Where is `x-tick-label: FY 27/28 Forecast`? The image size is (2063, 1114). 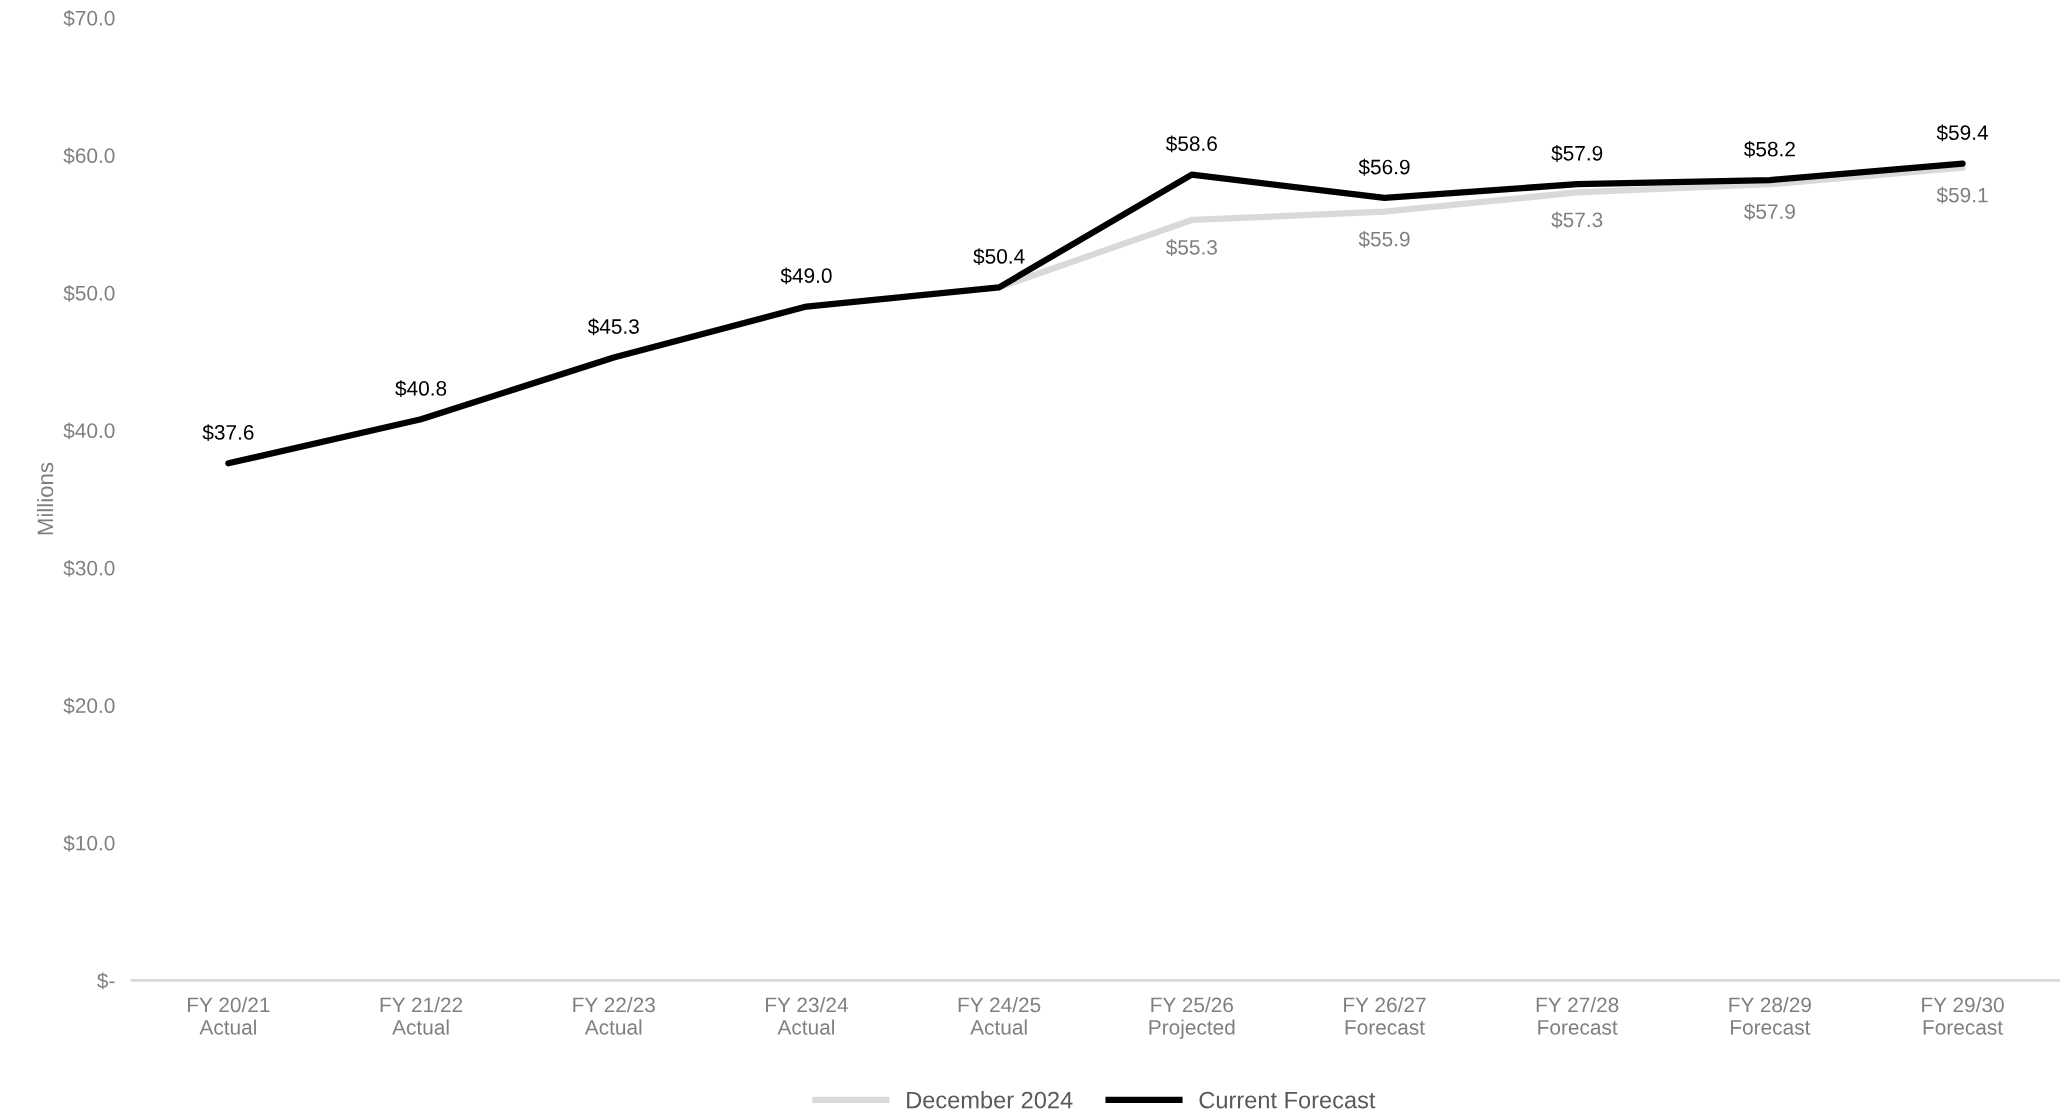 x-tick-label: FY 27/28 Forecast is located at coordinates (1577, 1015).